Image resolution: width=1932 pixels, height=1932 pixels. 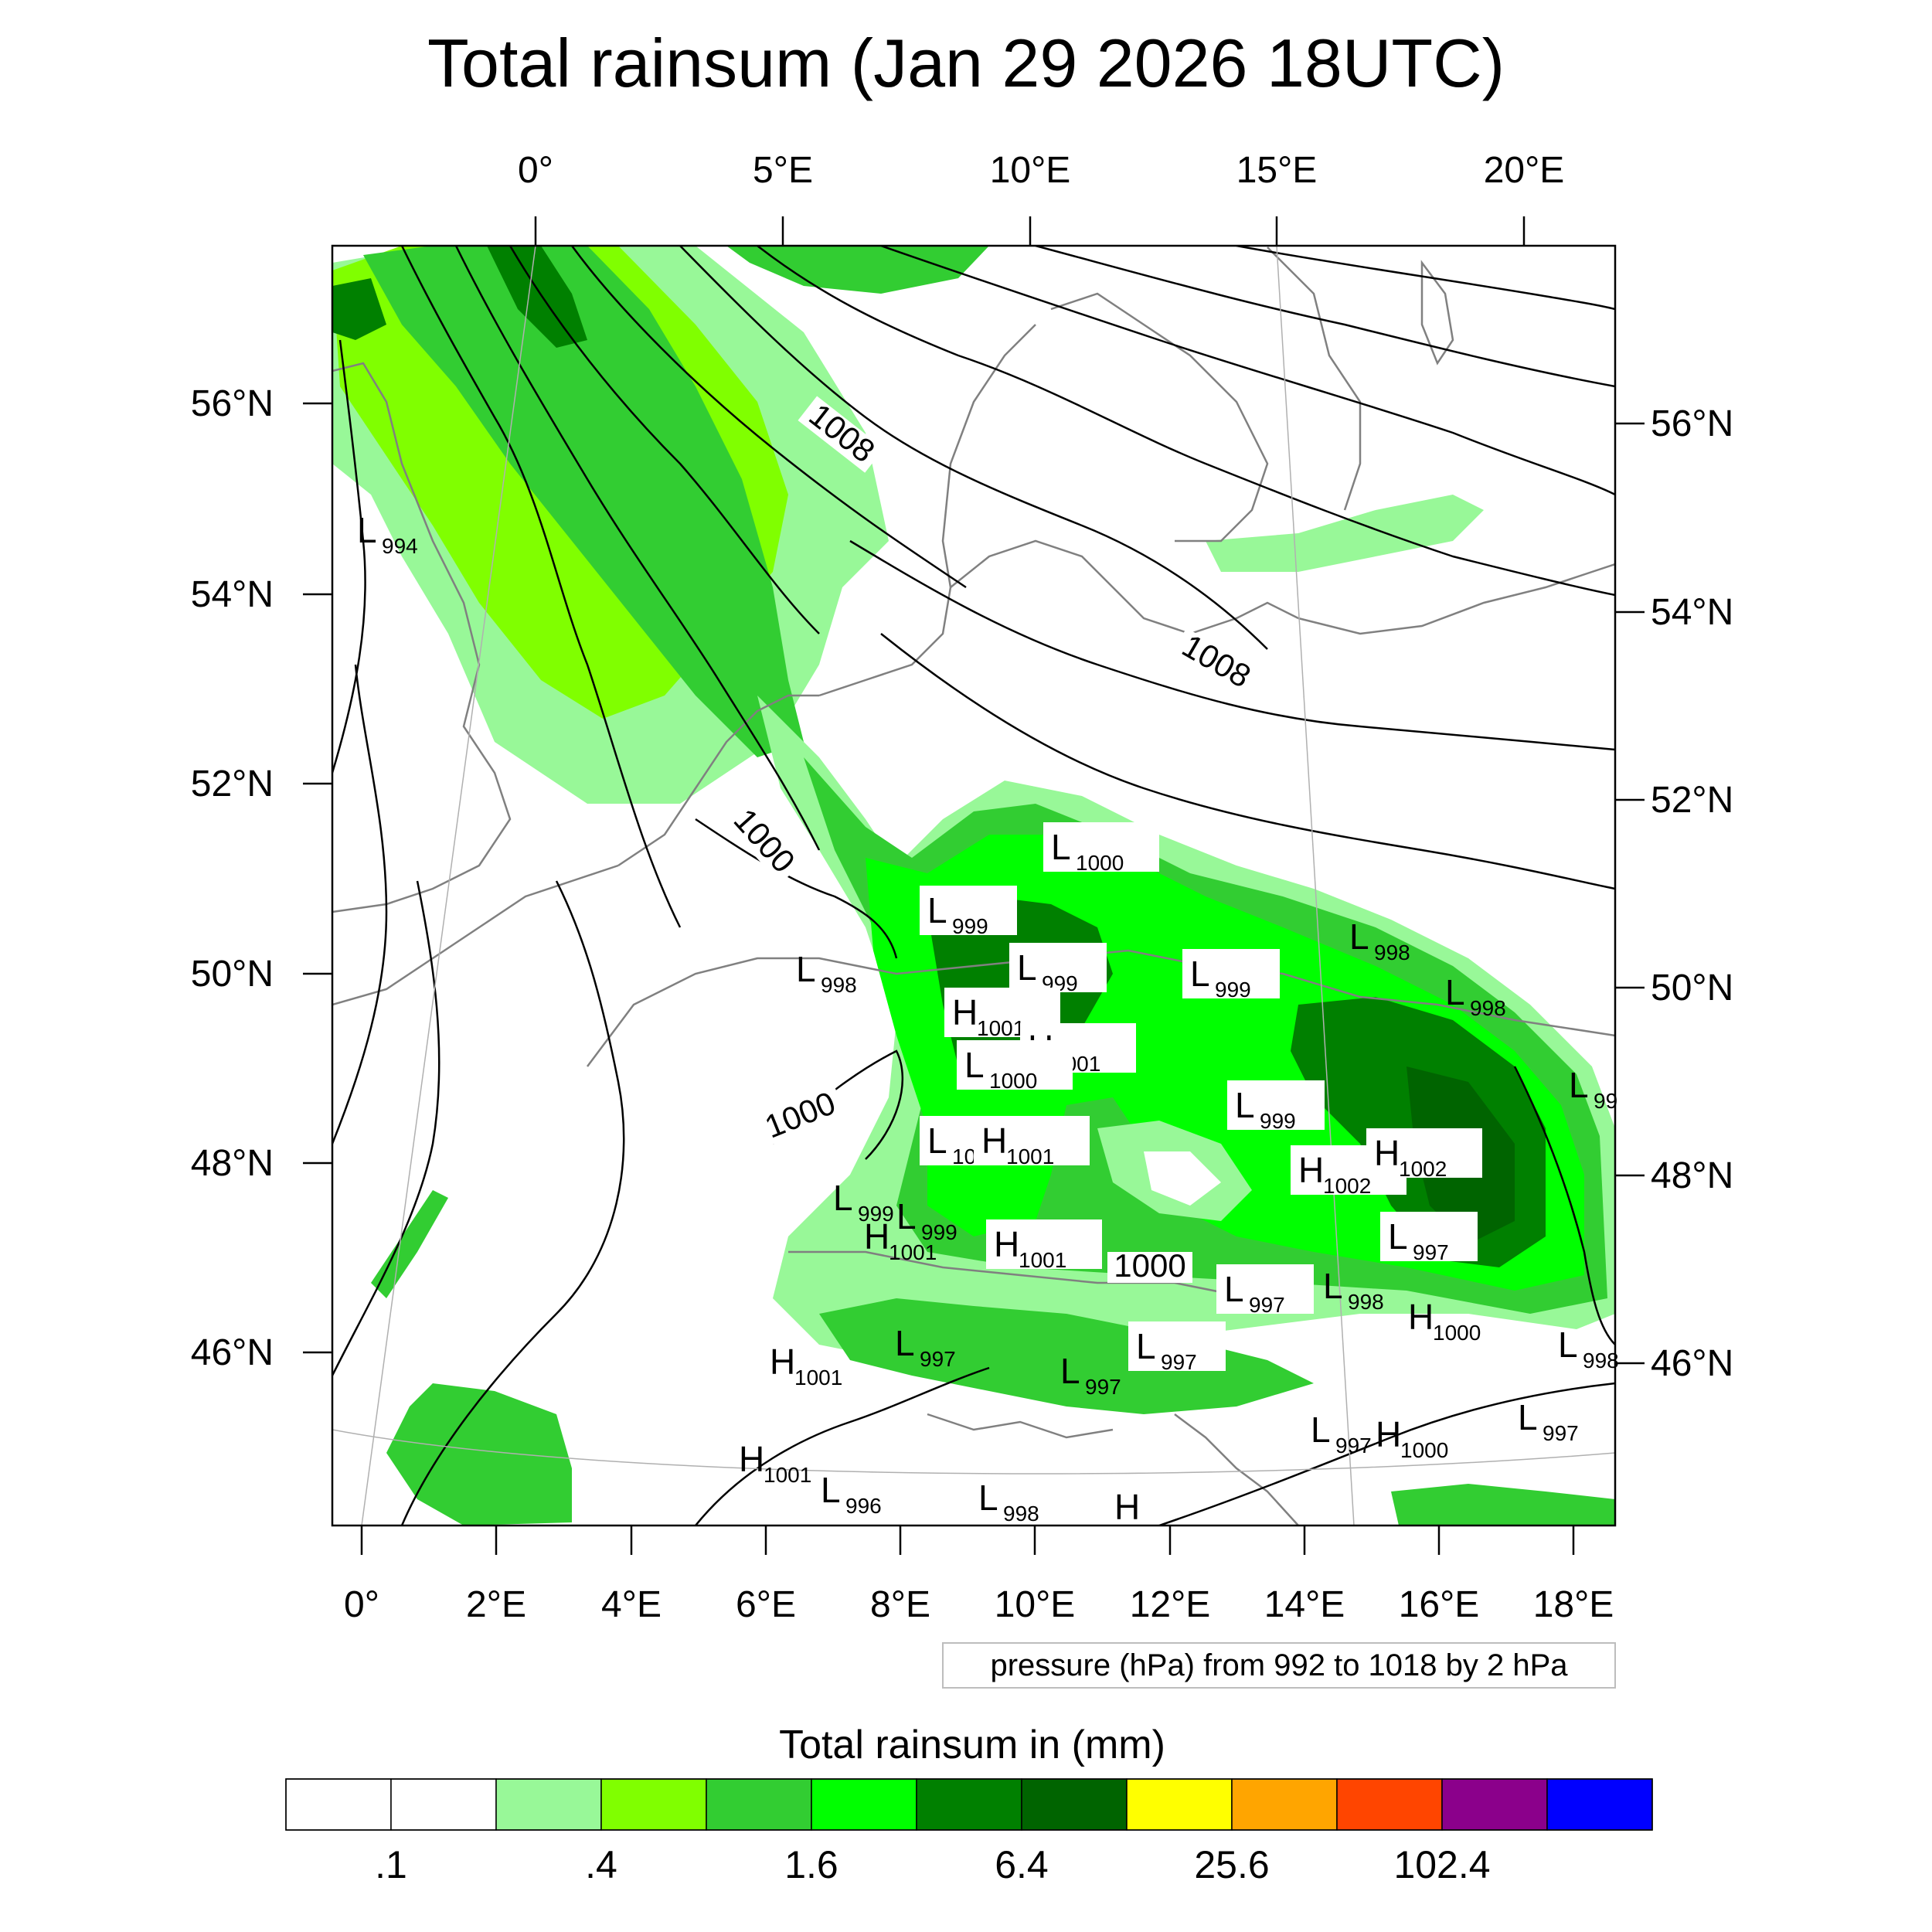 I want to click on coast-britain-east, so click(x=422, y=638).